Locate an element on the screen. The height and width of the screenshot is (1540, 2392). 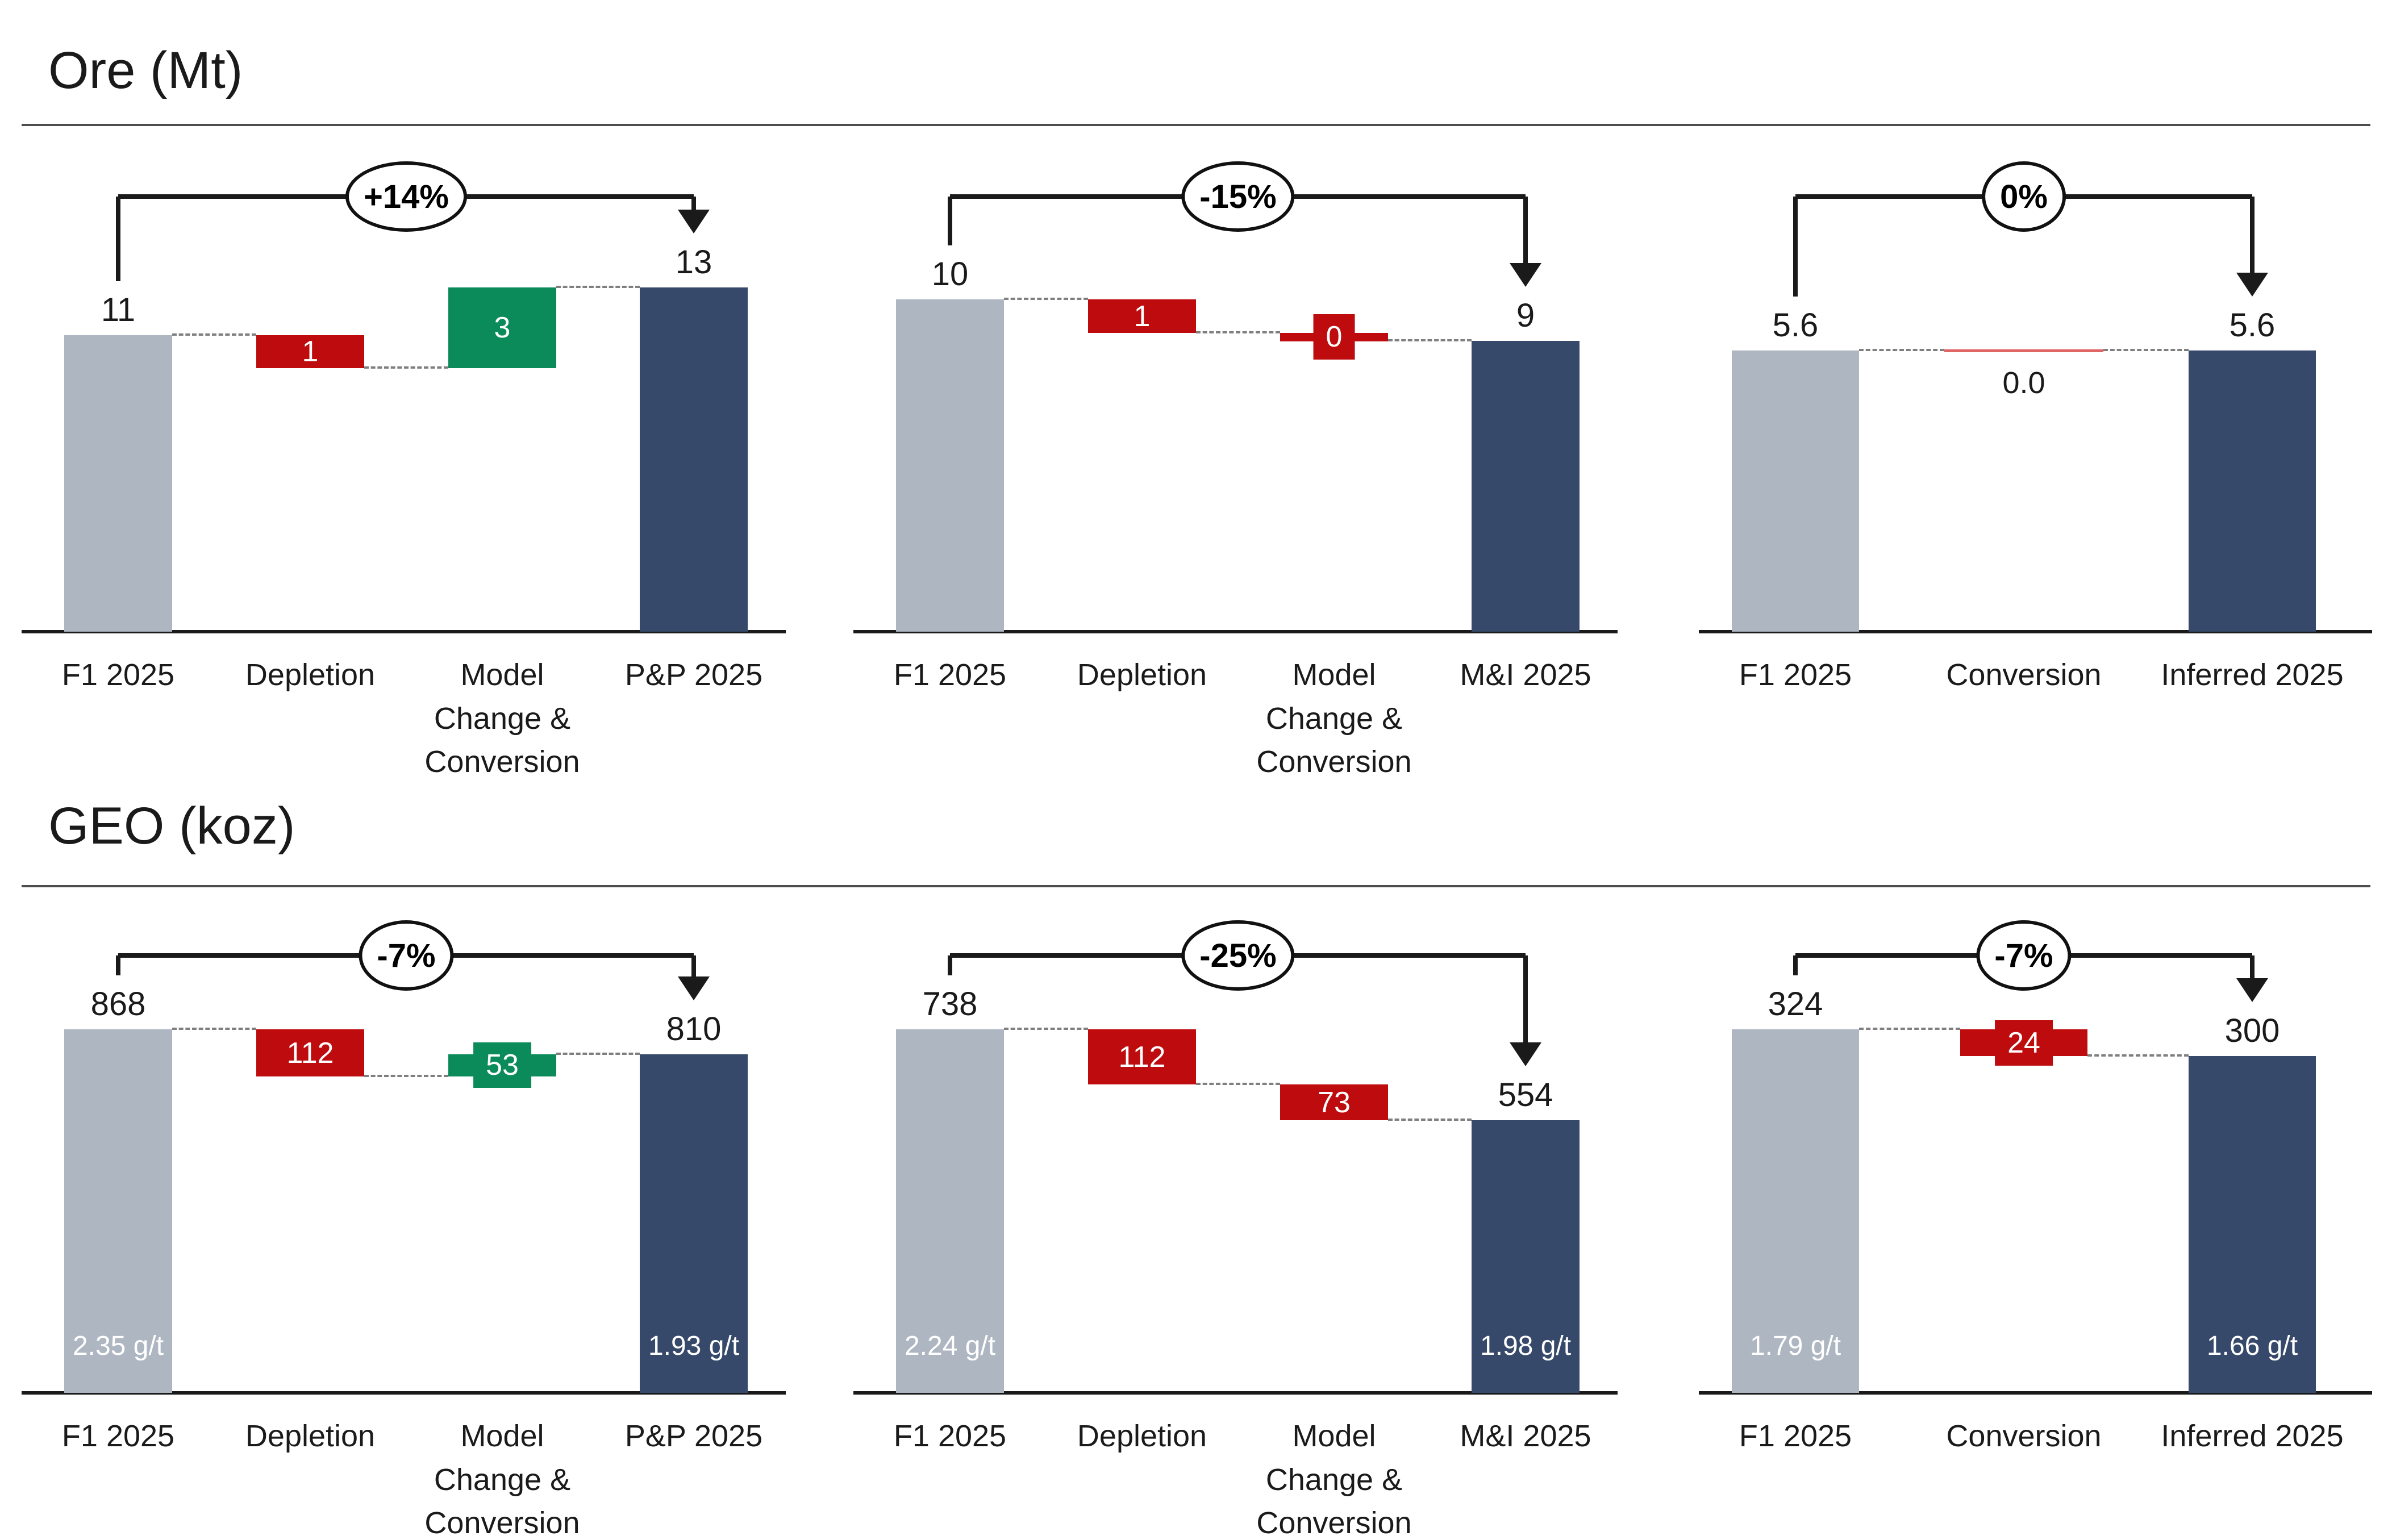
value-label: 9 is located at coordinates (1525, 315).